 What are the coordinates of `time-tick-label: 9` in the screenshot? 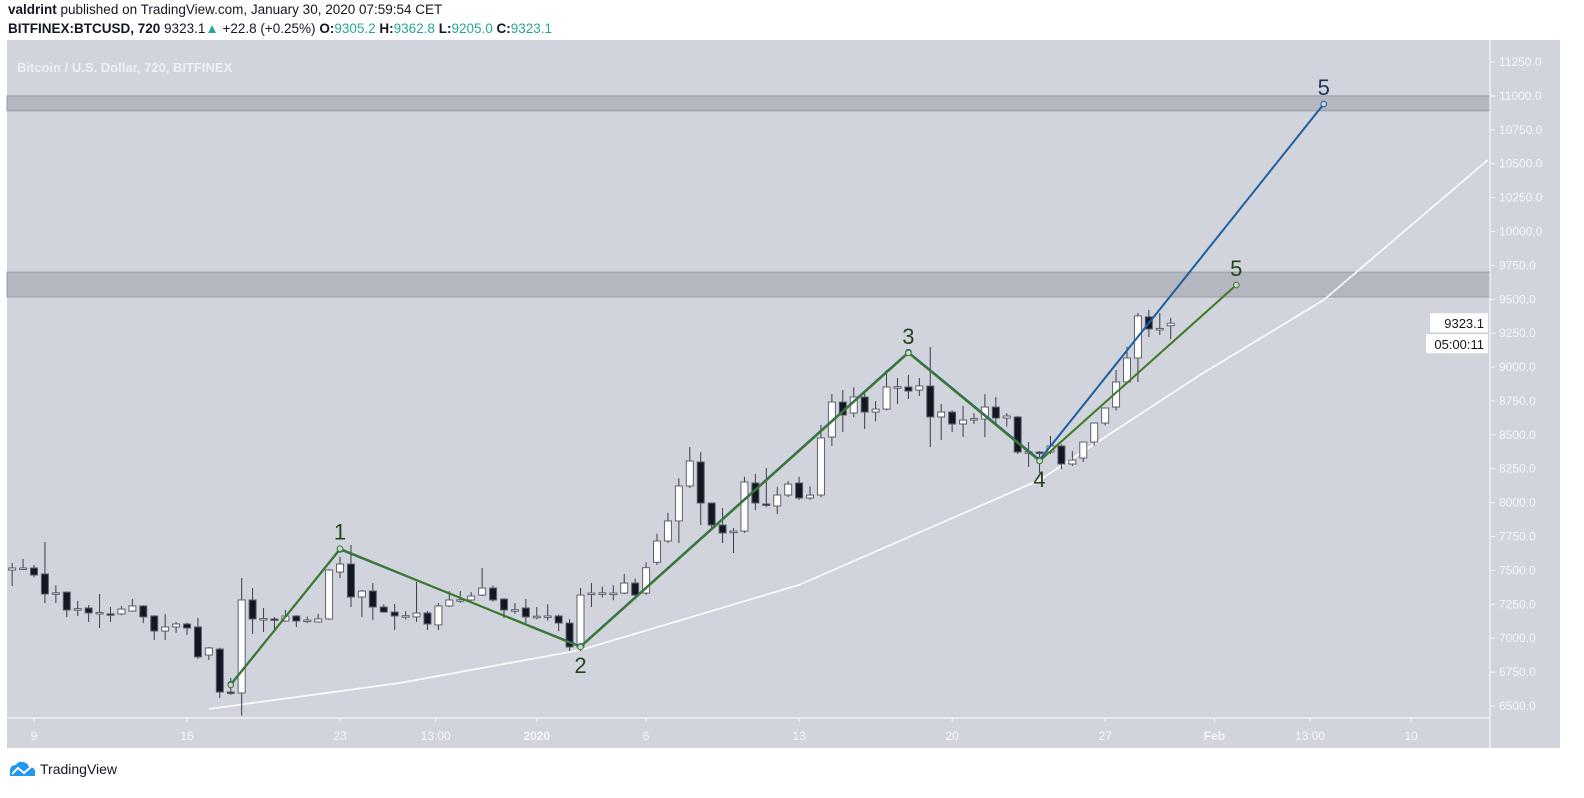 It's located at (34, 736).